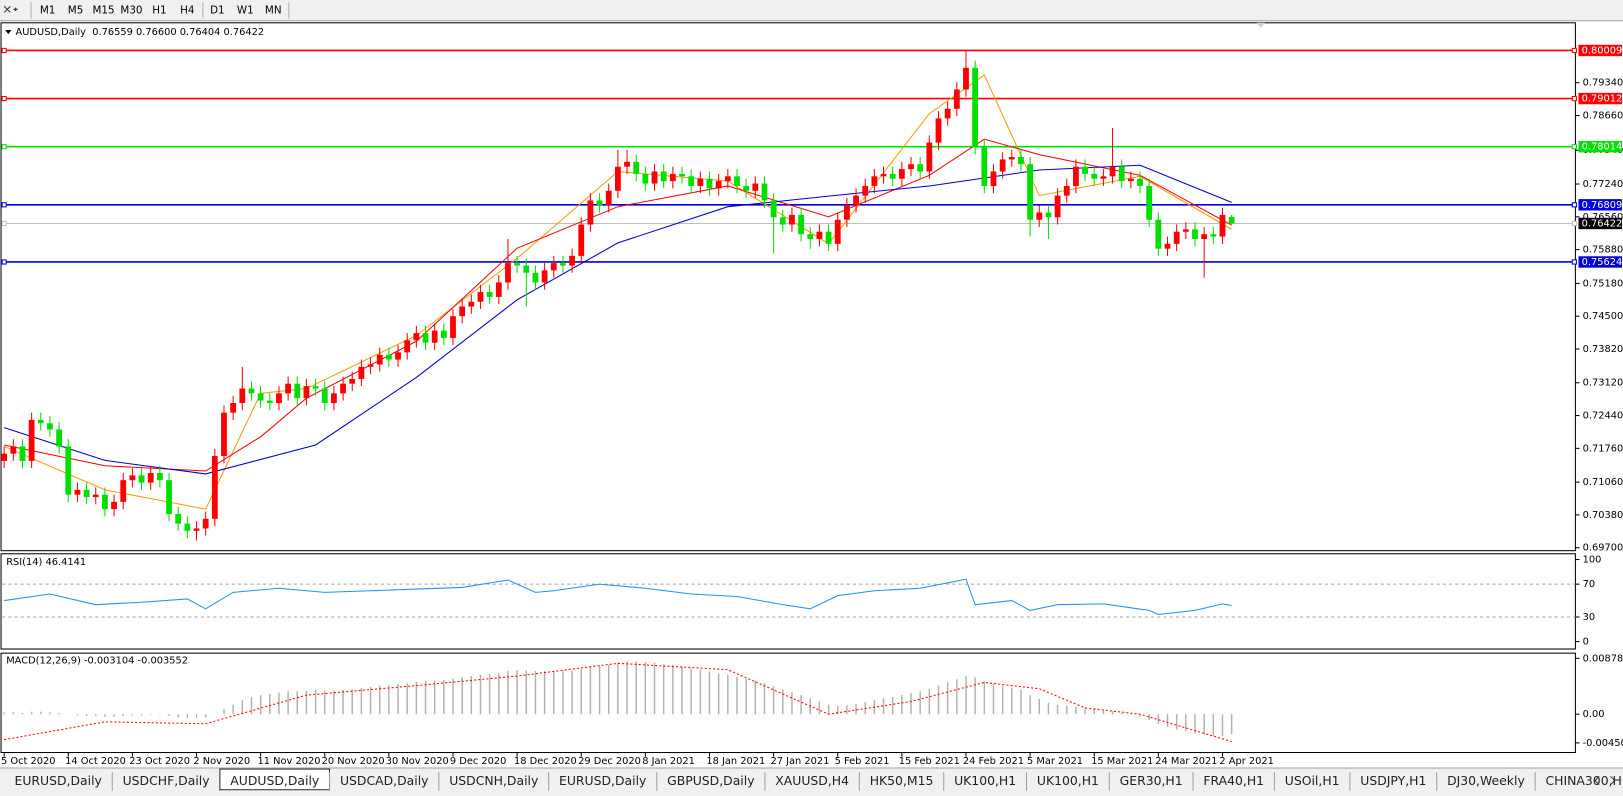 The image size is (1623, 796). Describe the element at coordinates (1603, 184) in the screenshot. I see `price-tick-label: 0.77240` at that location.